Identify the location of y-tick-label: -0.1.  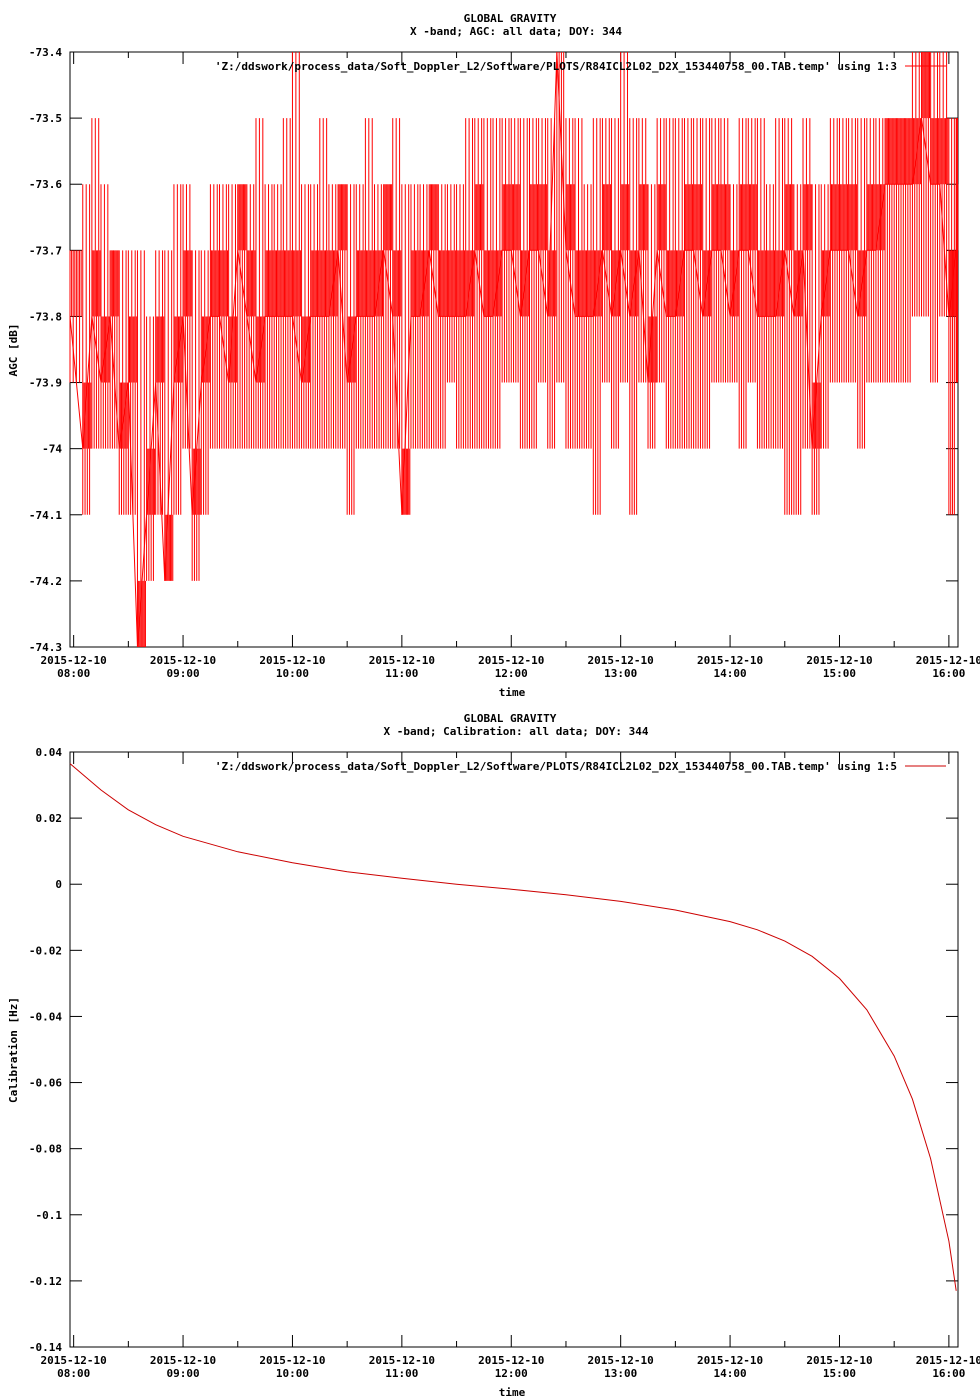
(49, 1215).